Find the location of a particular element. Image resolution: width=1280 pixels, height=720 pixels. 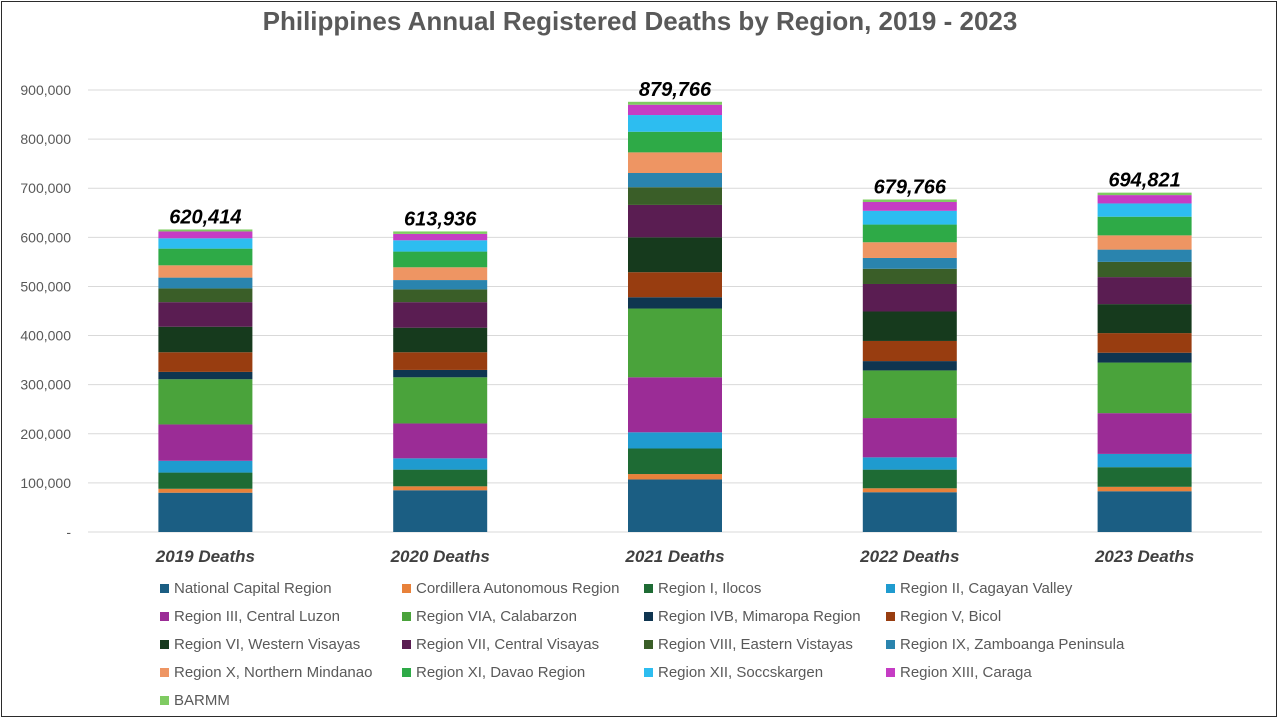

y-tick-label: 700,000 is located at coordinates (45, 188).